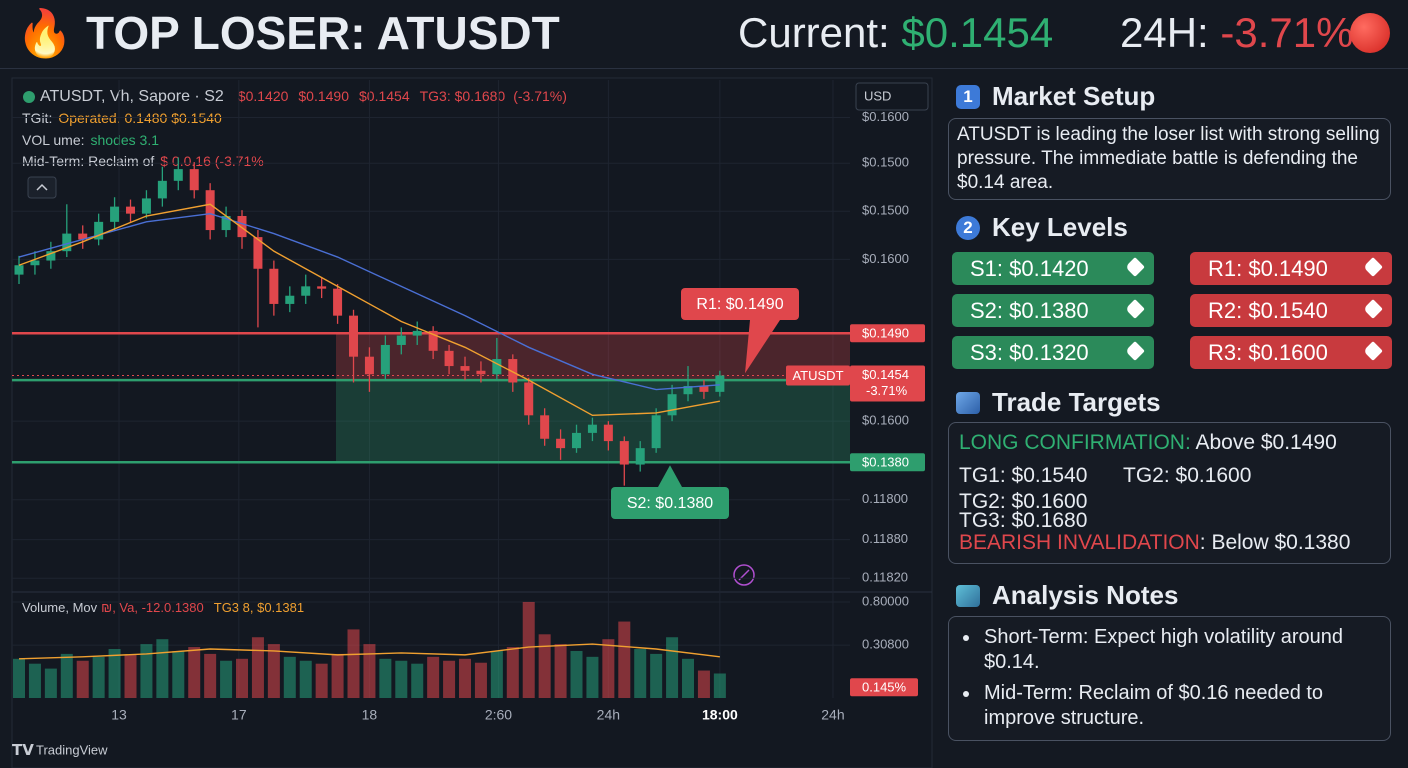  What do you see at coordinates (720, 715) in the screenshot?
I see `x-tick-label: 18:00` at bounding box center [720, 715].